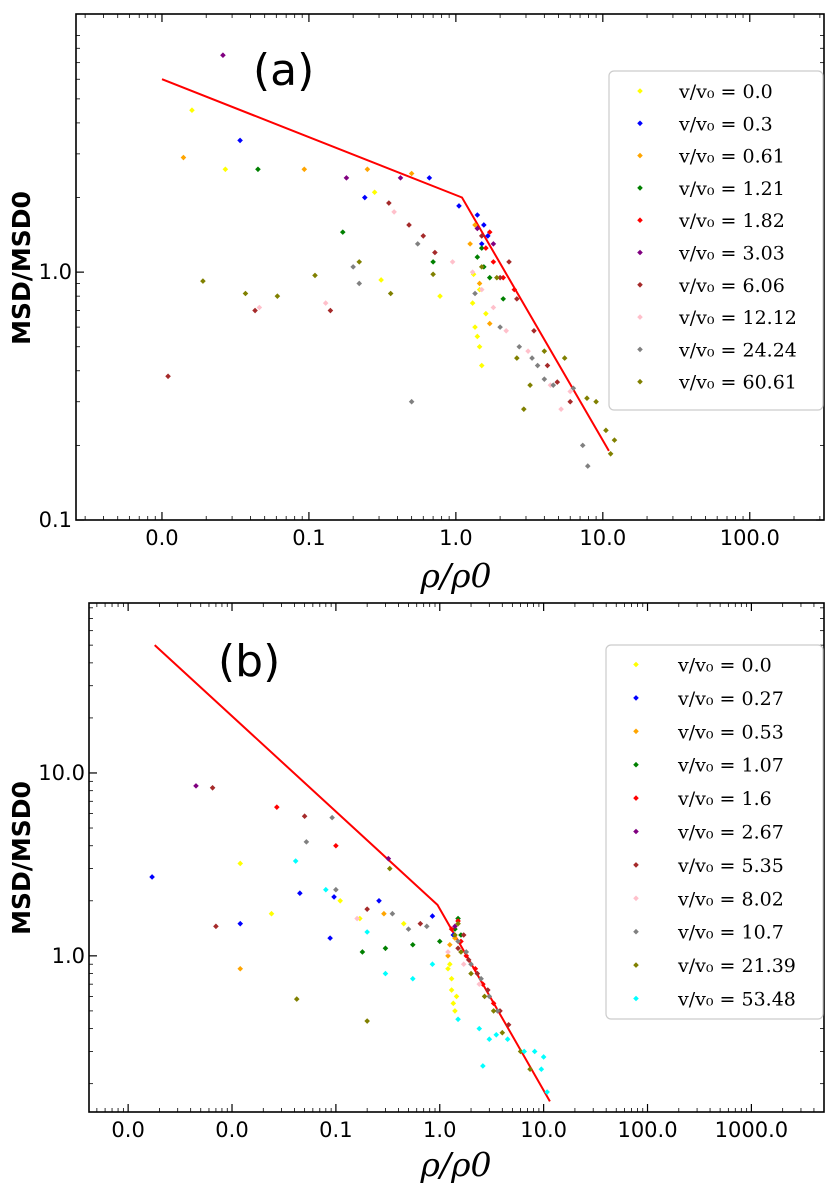 This screenshot has width=830, height=1189. I want to click on legend-entry-label: v/v₀ = 24.24, so click(737, 350).